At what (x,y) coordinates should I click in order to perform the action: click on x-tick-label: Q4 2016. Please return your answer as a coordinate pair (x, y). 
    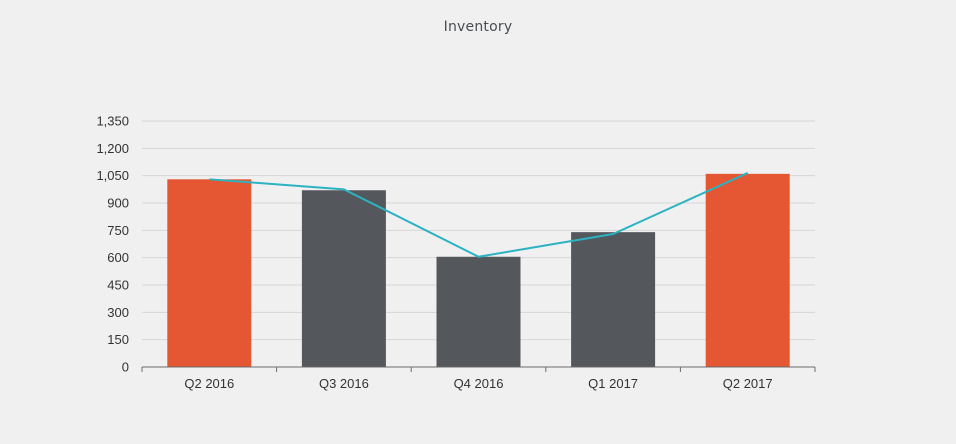
    Looking at the image, I should click on (479, 383).